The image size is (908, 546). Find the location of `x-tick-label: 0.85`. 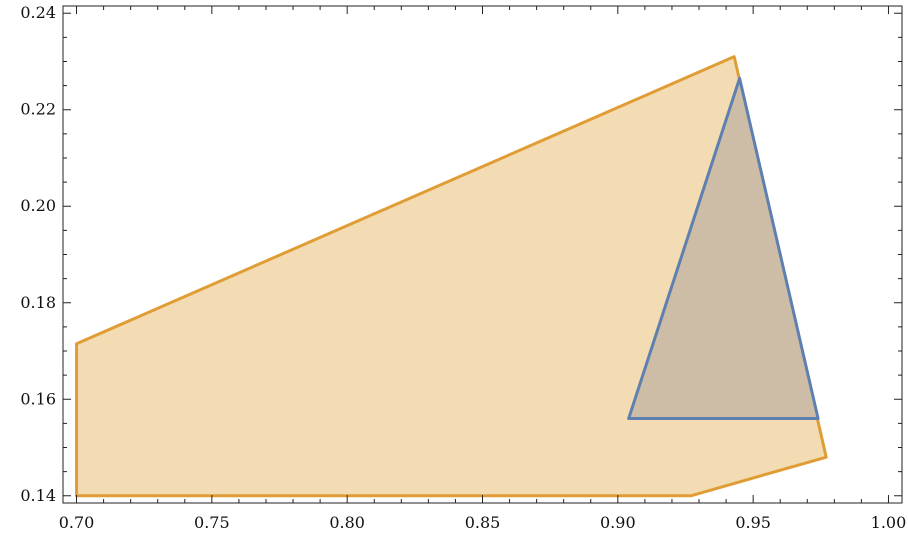

x-tick-label: 0.85 is located at coordinates (483, 522).